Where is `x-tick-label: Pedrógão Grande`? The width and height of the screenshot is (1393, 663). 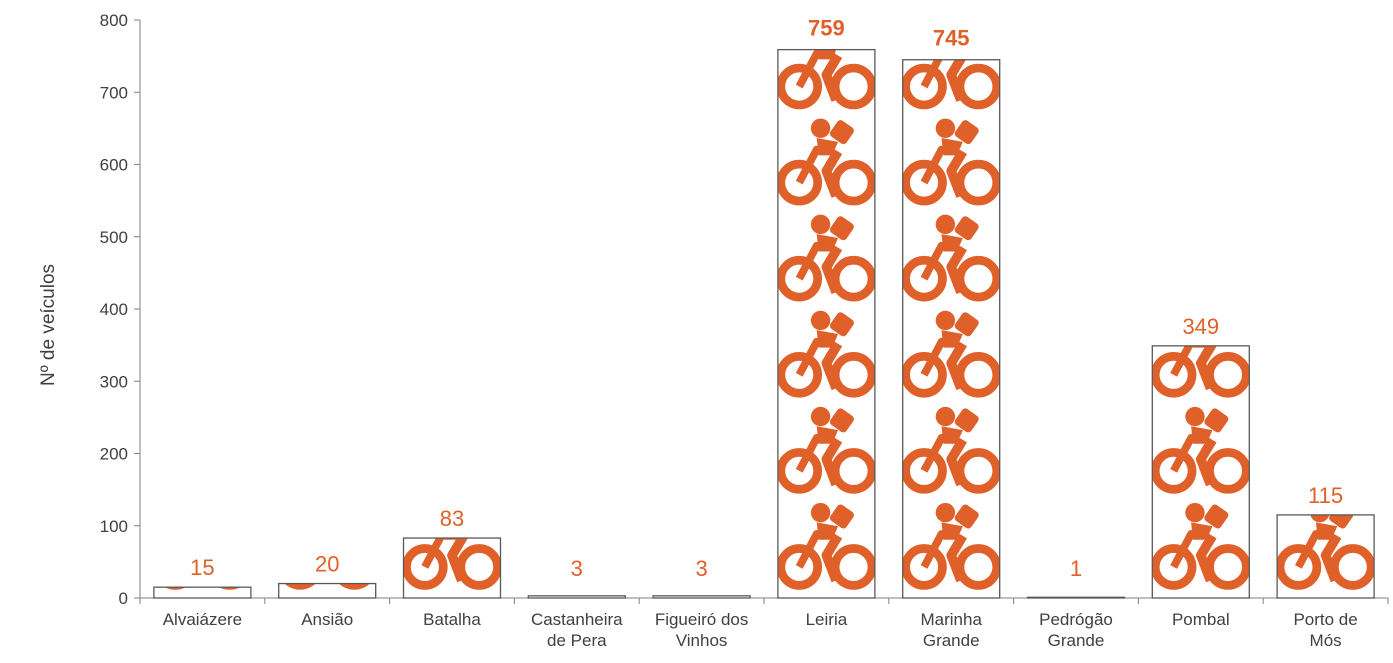
x-tick-label: Pedrógão Grande is located at coordinates (1076, 630).